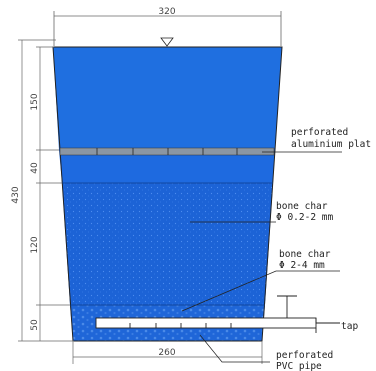  Describe the element at coordinates (206, 323) in the screenshot. I see `perforated-pvc-pipe` at that location.